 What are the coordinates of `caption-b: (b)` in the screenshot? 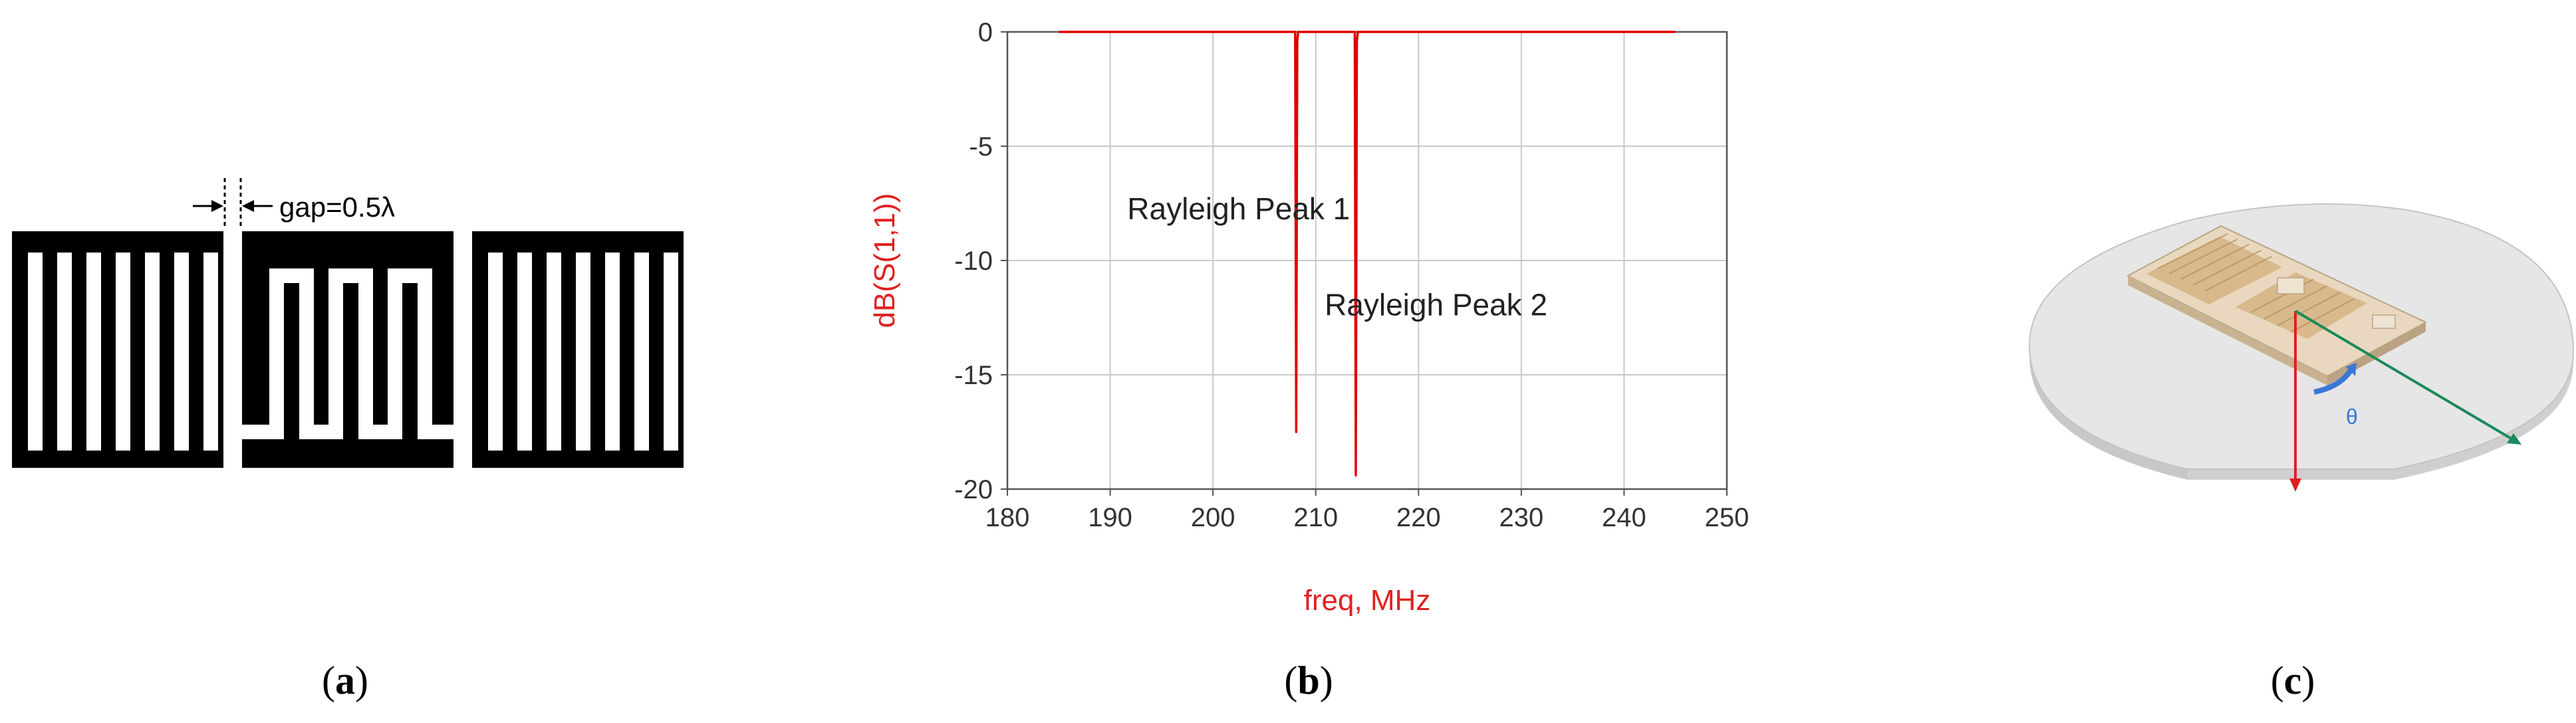 It's located at (1308, 680).